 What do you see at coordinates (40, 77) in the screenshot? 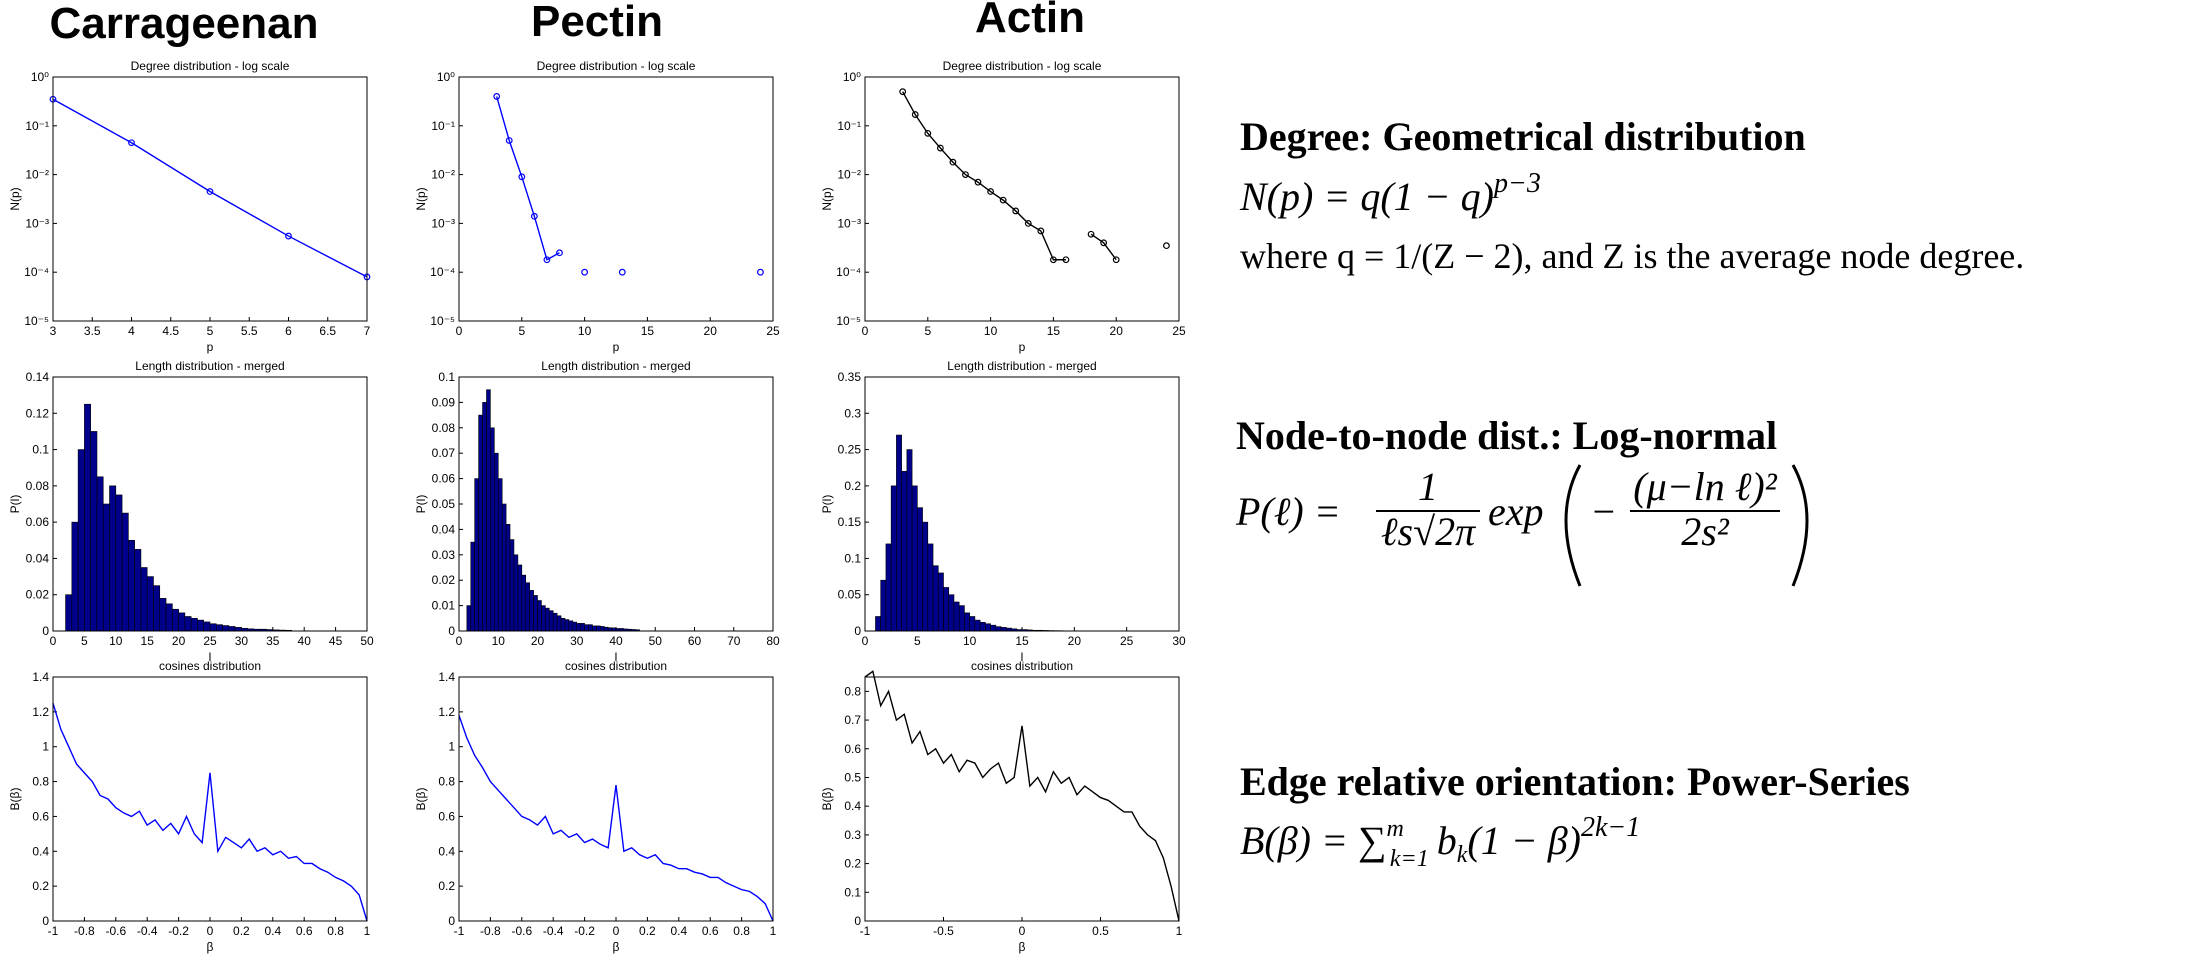
I see `y-tick-label: 10⁰` at bounding box center [40, 77].